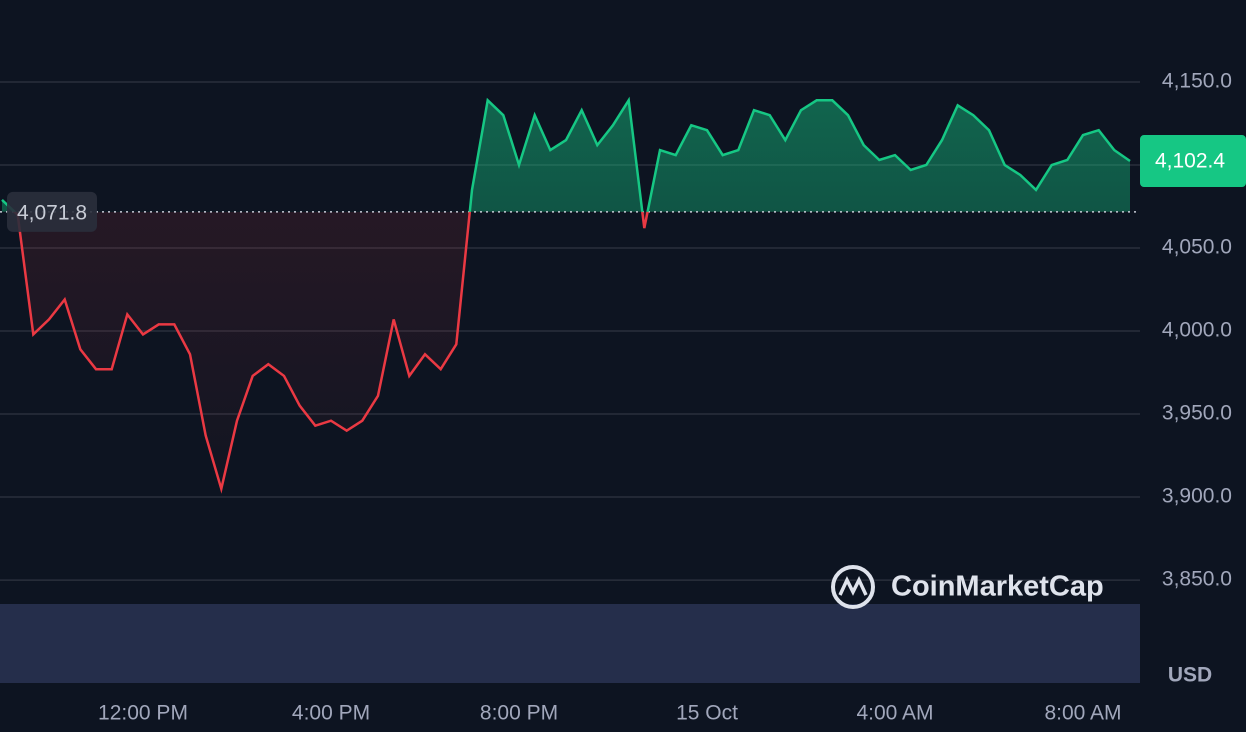 The width and height of the screenshot is (1246, 732). I want to click on watermark-logo, so click(853, 587).